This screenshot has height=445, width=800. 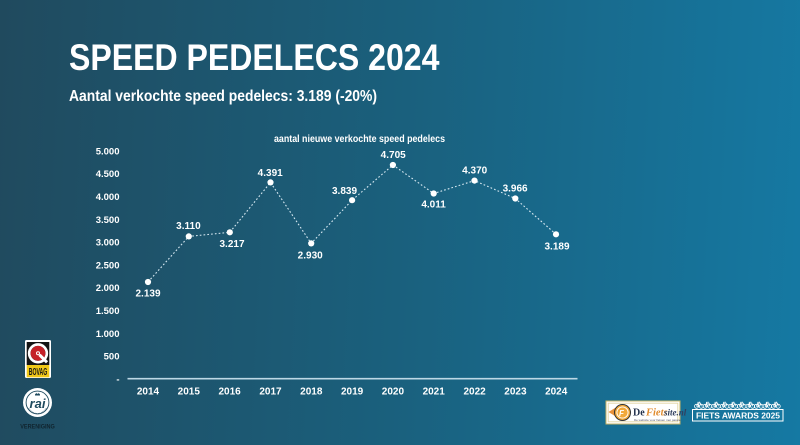 What do you see at coordinates (656, 413) in the screenshot?
I see `svg-text: Fiets` at bounding box center [656, 413].